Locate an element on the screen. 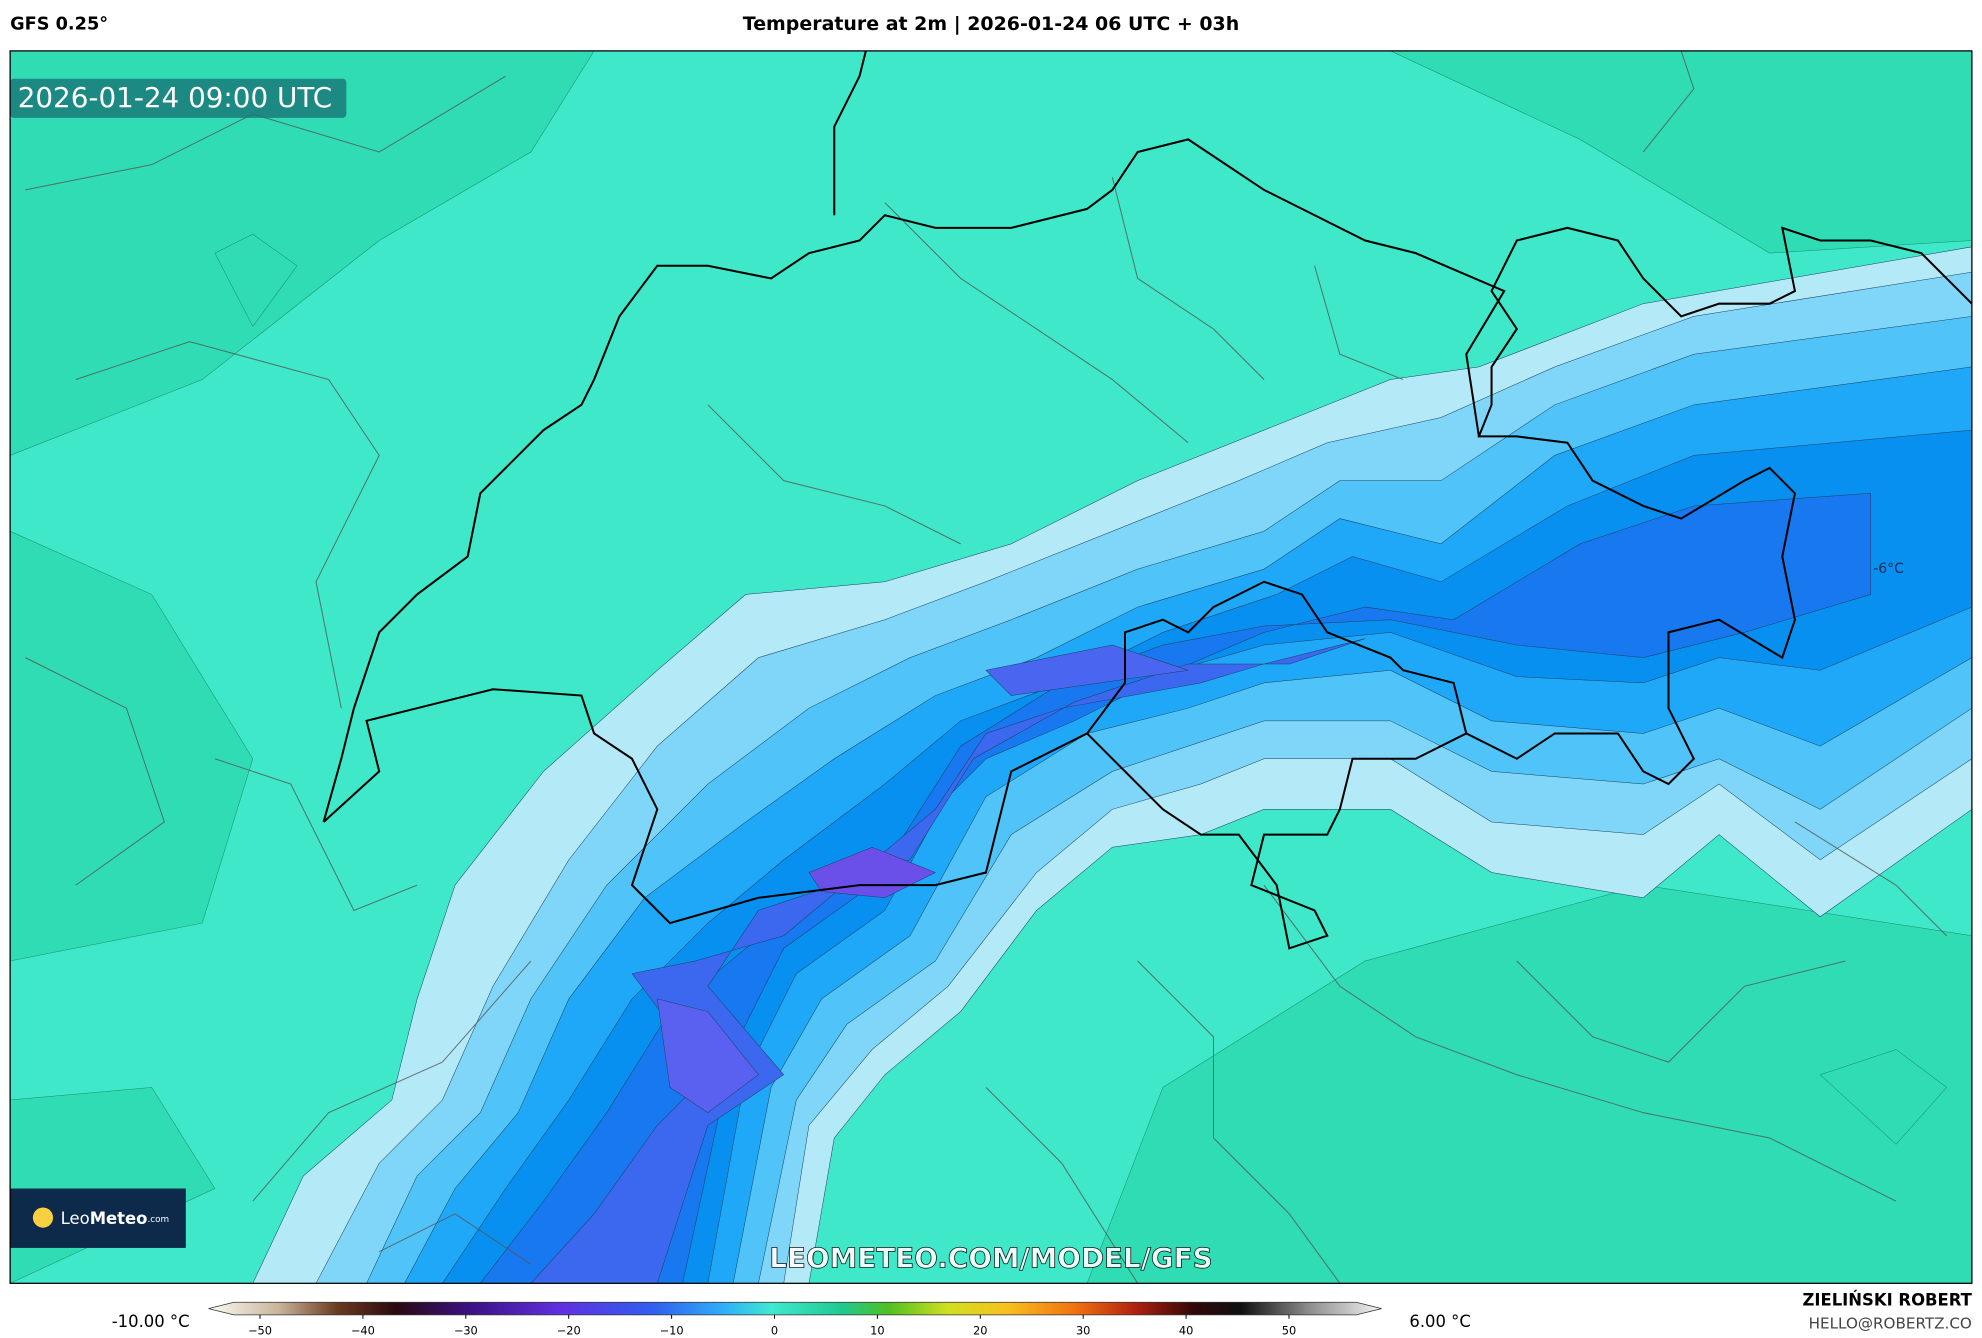  logo-meteo: Meteo is located at coordinates (119, 1217).